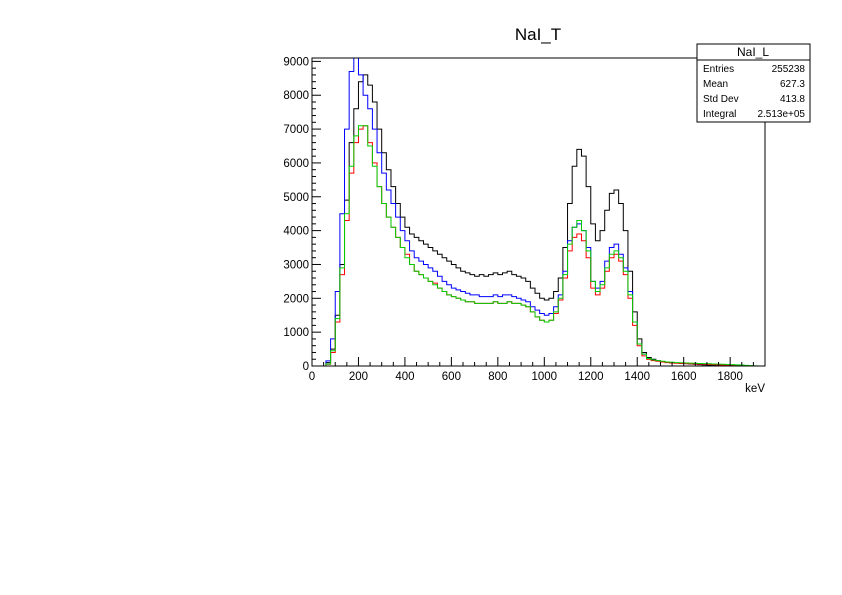 The height and width of the screenshot is (595, 842). What do you see at coordinates (306, 367) in the screenshot?
I see `y-tick-label: 0` at bounding box center [306, 367].